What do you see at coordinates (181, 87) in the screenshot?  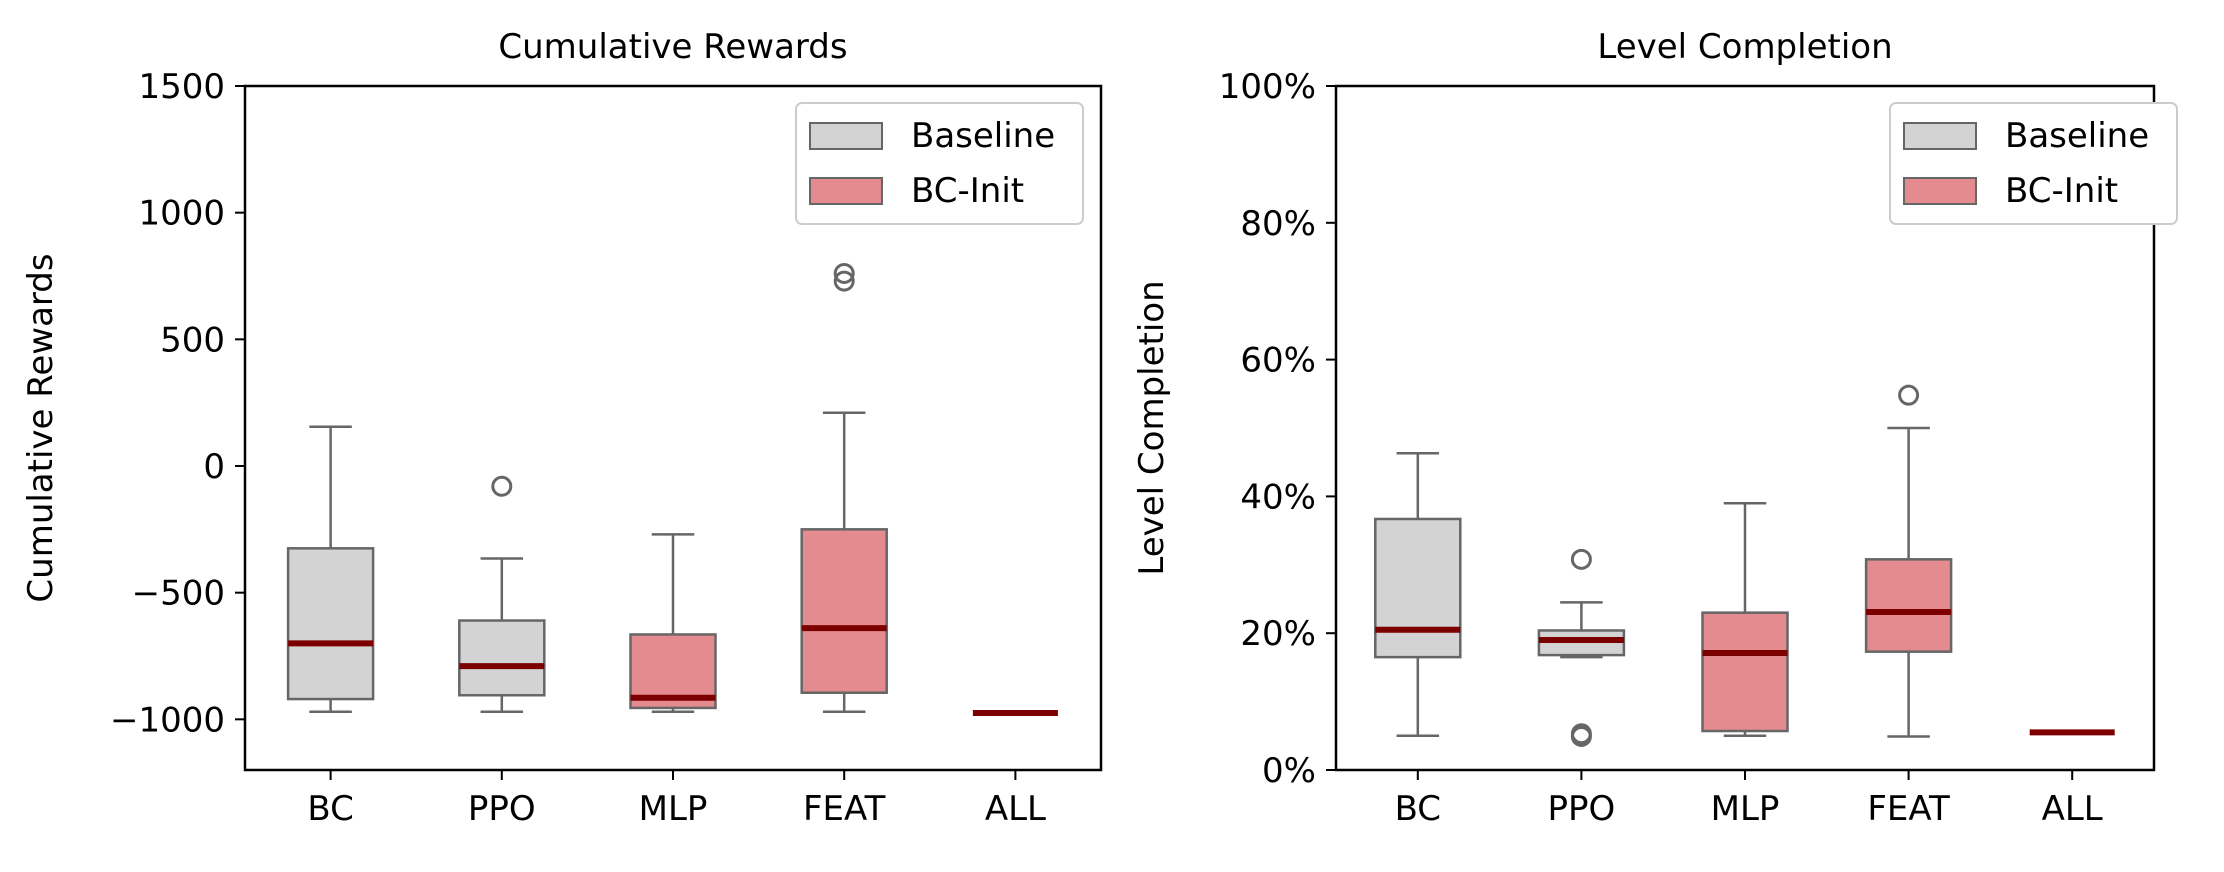 I see `y-tick-label: 1500` at bounding box center [181, 87].